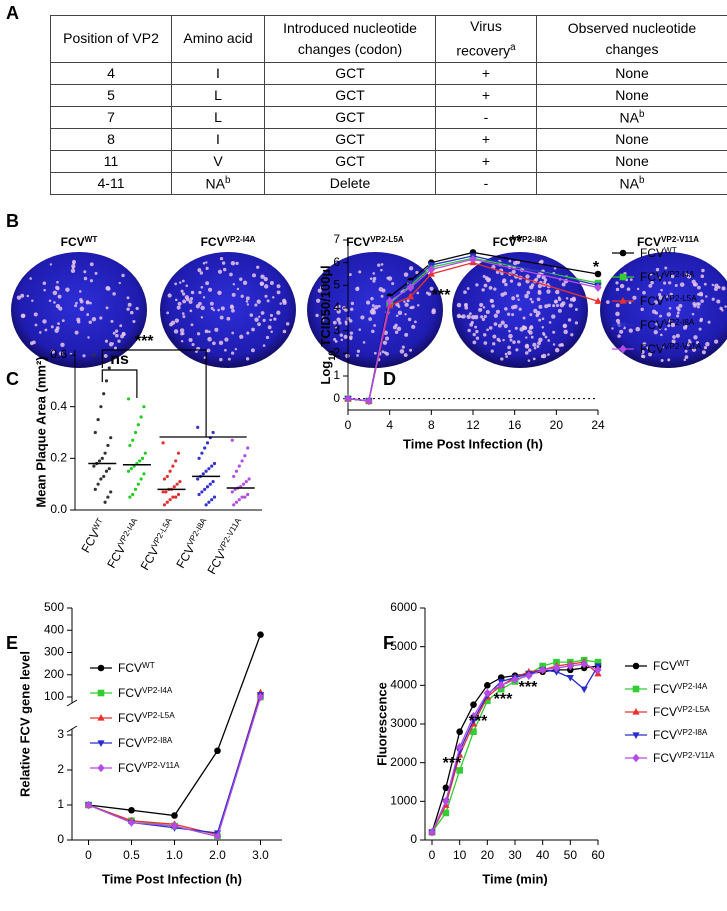 Image resolution: width=727 pixels, height=911 pixels. What do you see at coordinates (111, 117) in the screenshot?
I see `table-cell: 7` at bounding box center [111, 117].